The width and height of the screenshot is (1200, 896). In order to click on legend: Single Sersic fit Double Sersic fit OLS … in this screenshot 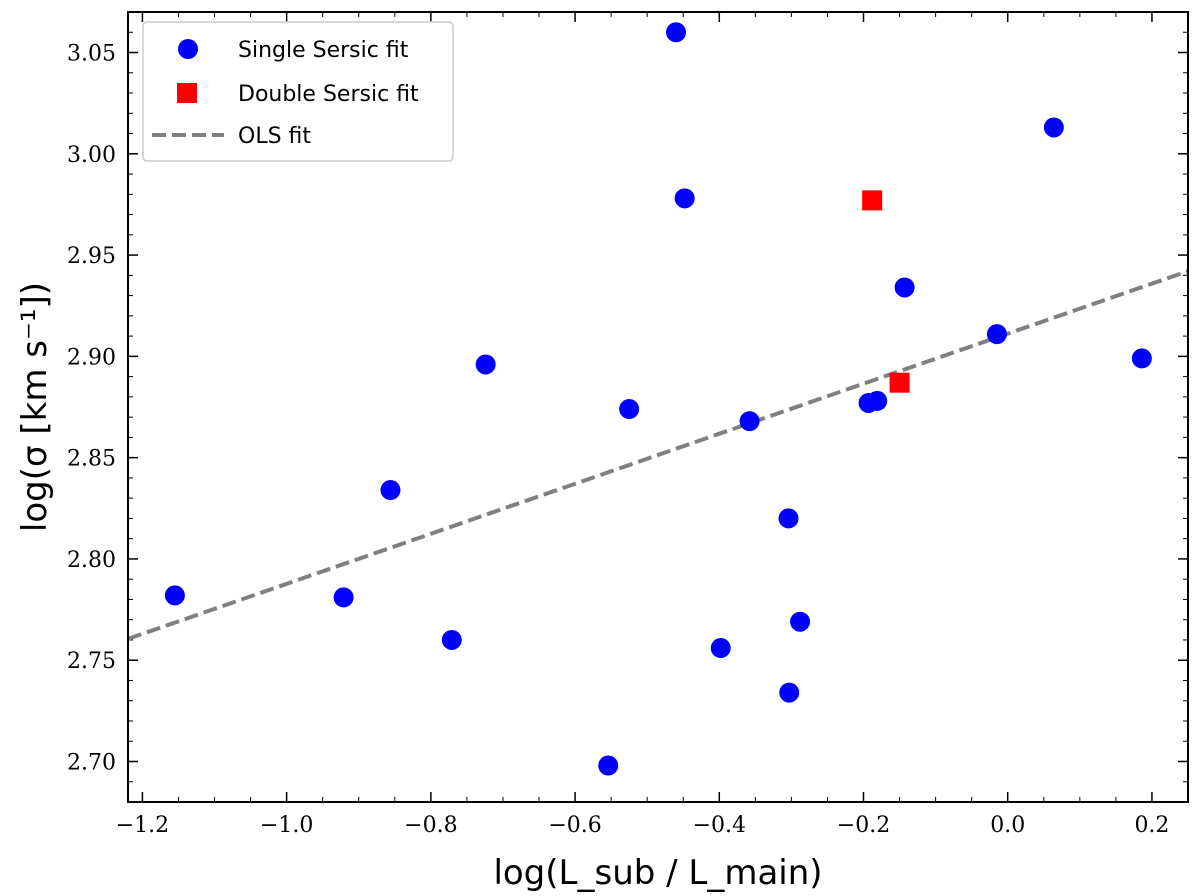, I will do `click(298, 91)`.